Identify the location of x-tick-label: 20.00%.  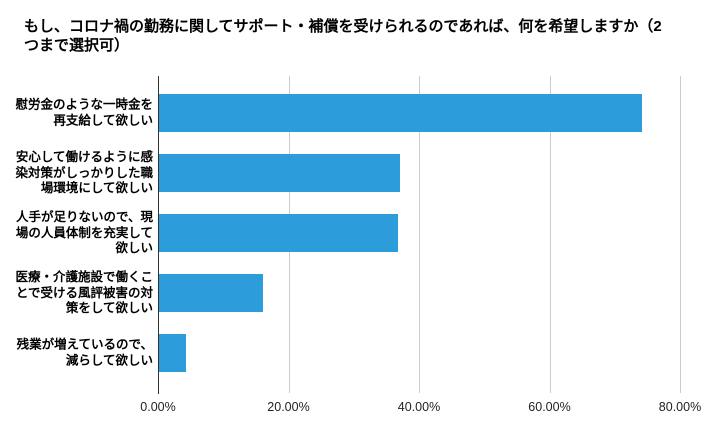
(288, 407).